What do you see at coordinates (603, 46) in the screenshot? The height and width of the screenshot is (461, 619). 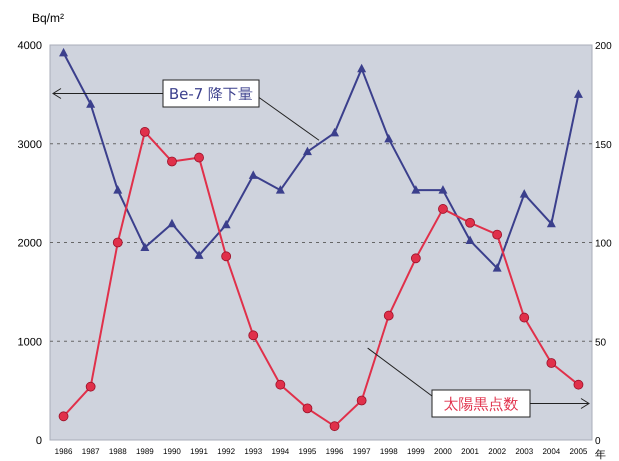 I see `y2-tick-label: 200` at bounding box center [603, 46].